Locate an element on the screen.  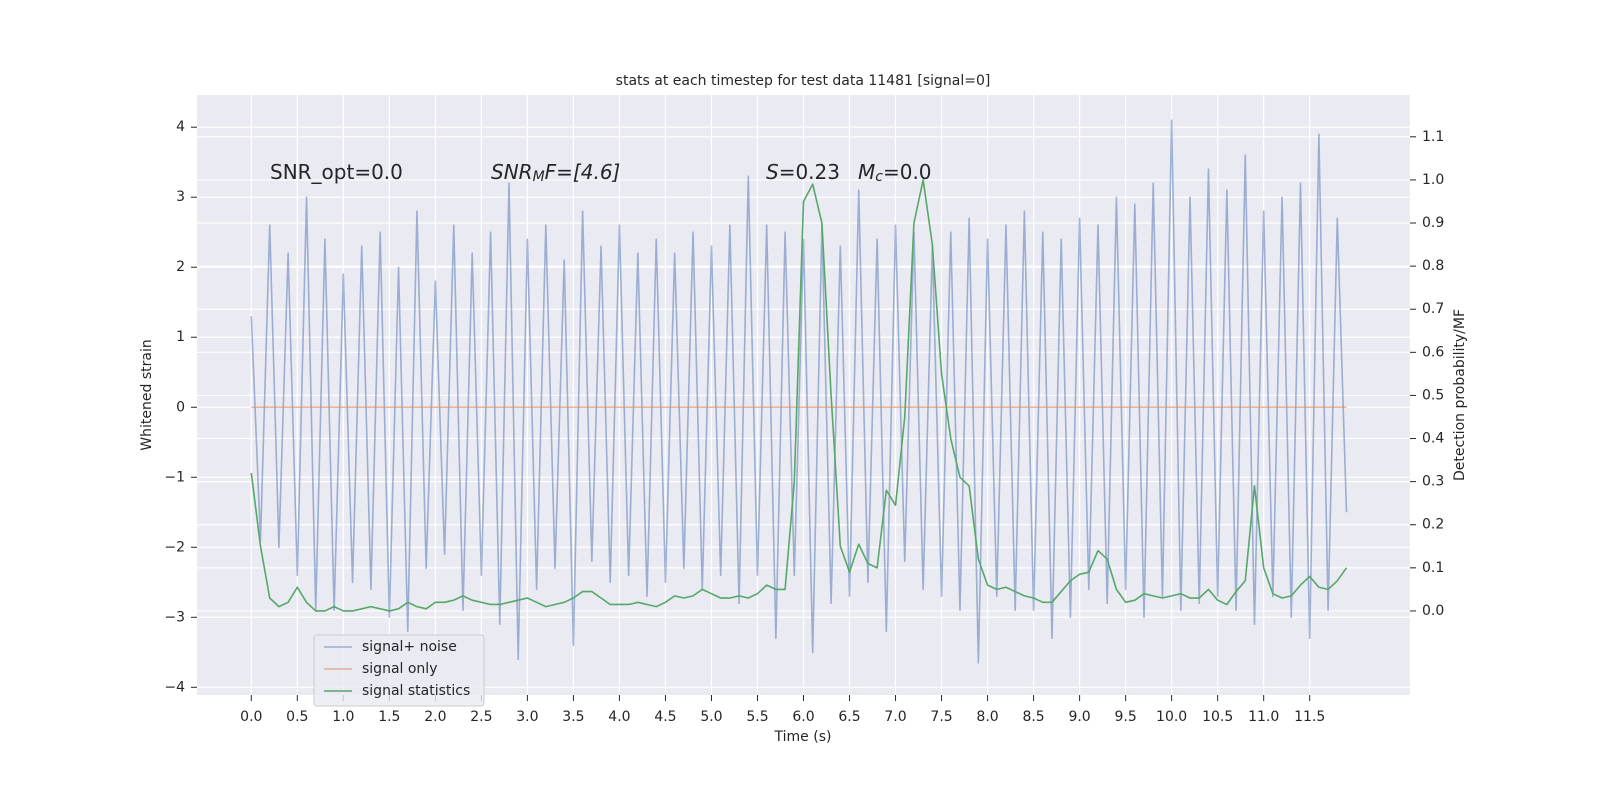
x-tick-label: 2.0 is located at coordinates (435, 717).